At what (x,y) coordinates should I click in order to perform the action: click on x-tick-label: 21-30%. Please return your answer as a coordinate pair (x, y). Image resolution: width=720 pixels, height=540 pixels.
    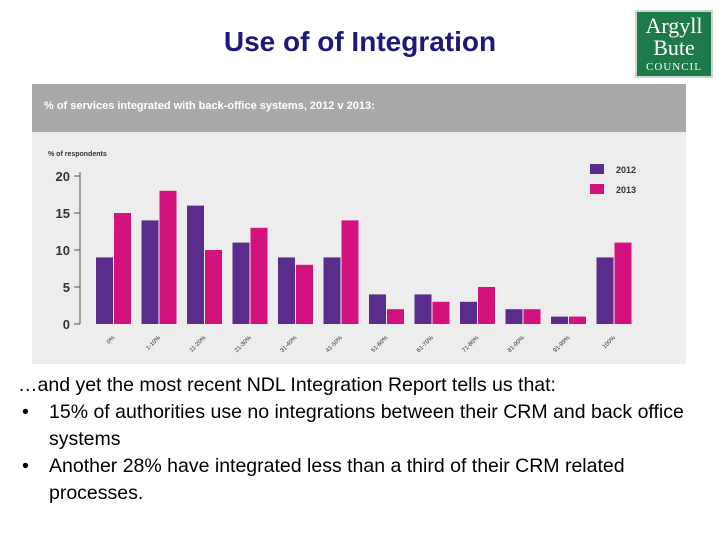
    Looking at the image, I should click on (243, 344).